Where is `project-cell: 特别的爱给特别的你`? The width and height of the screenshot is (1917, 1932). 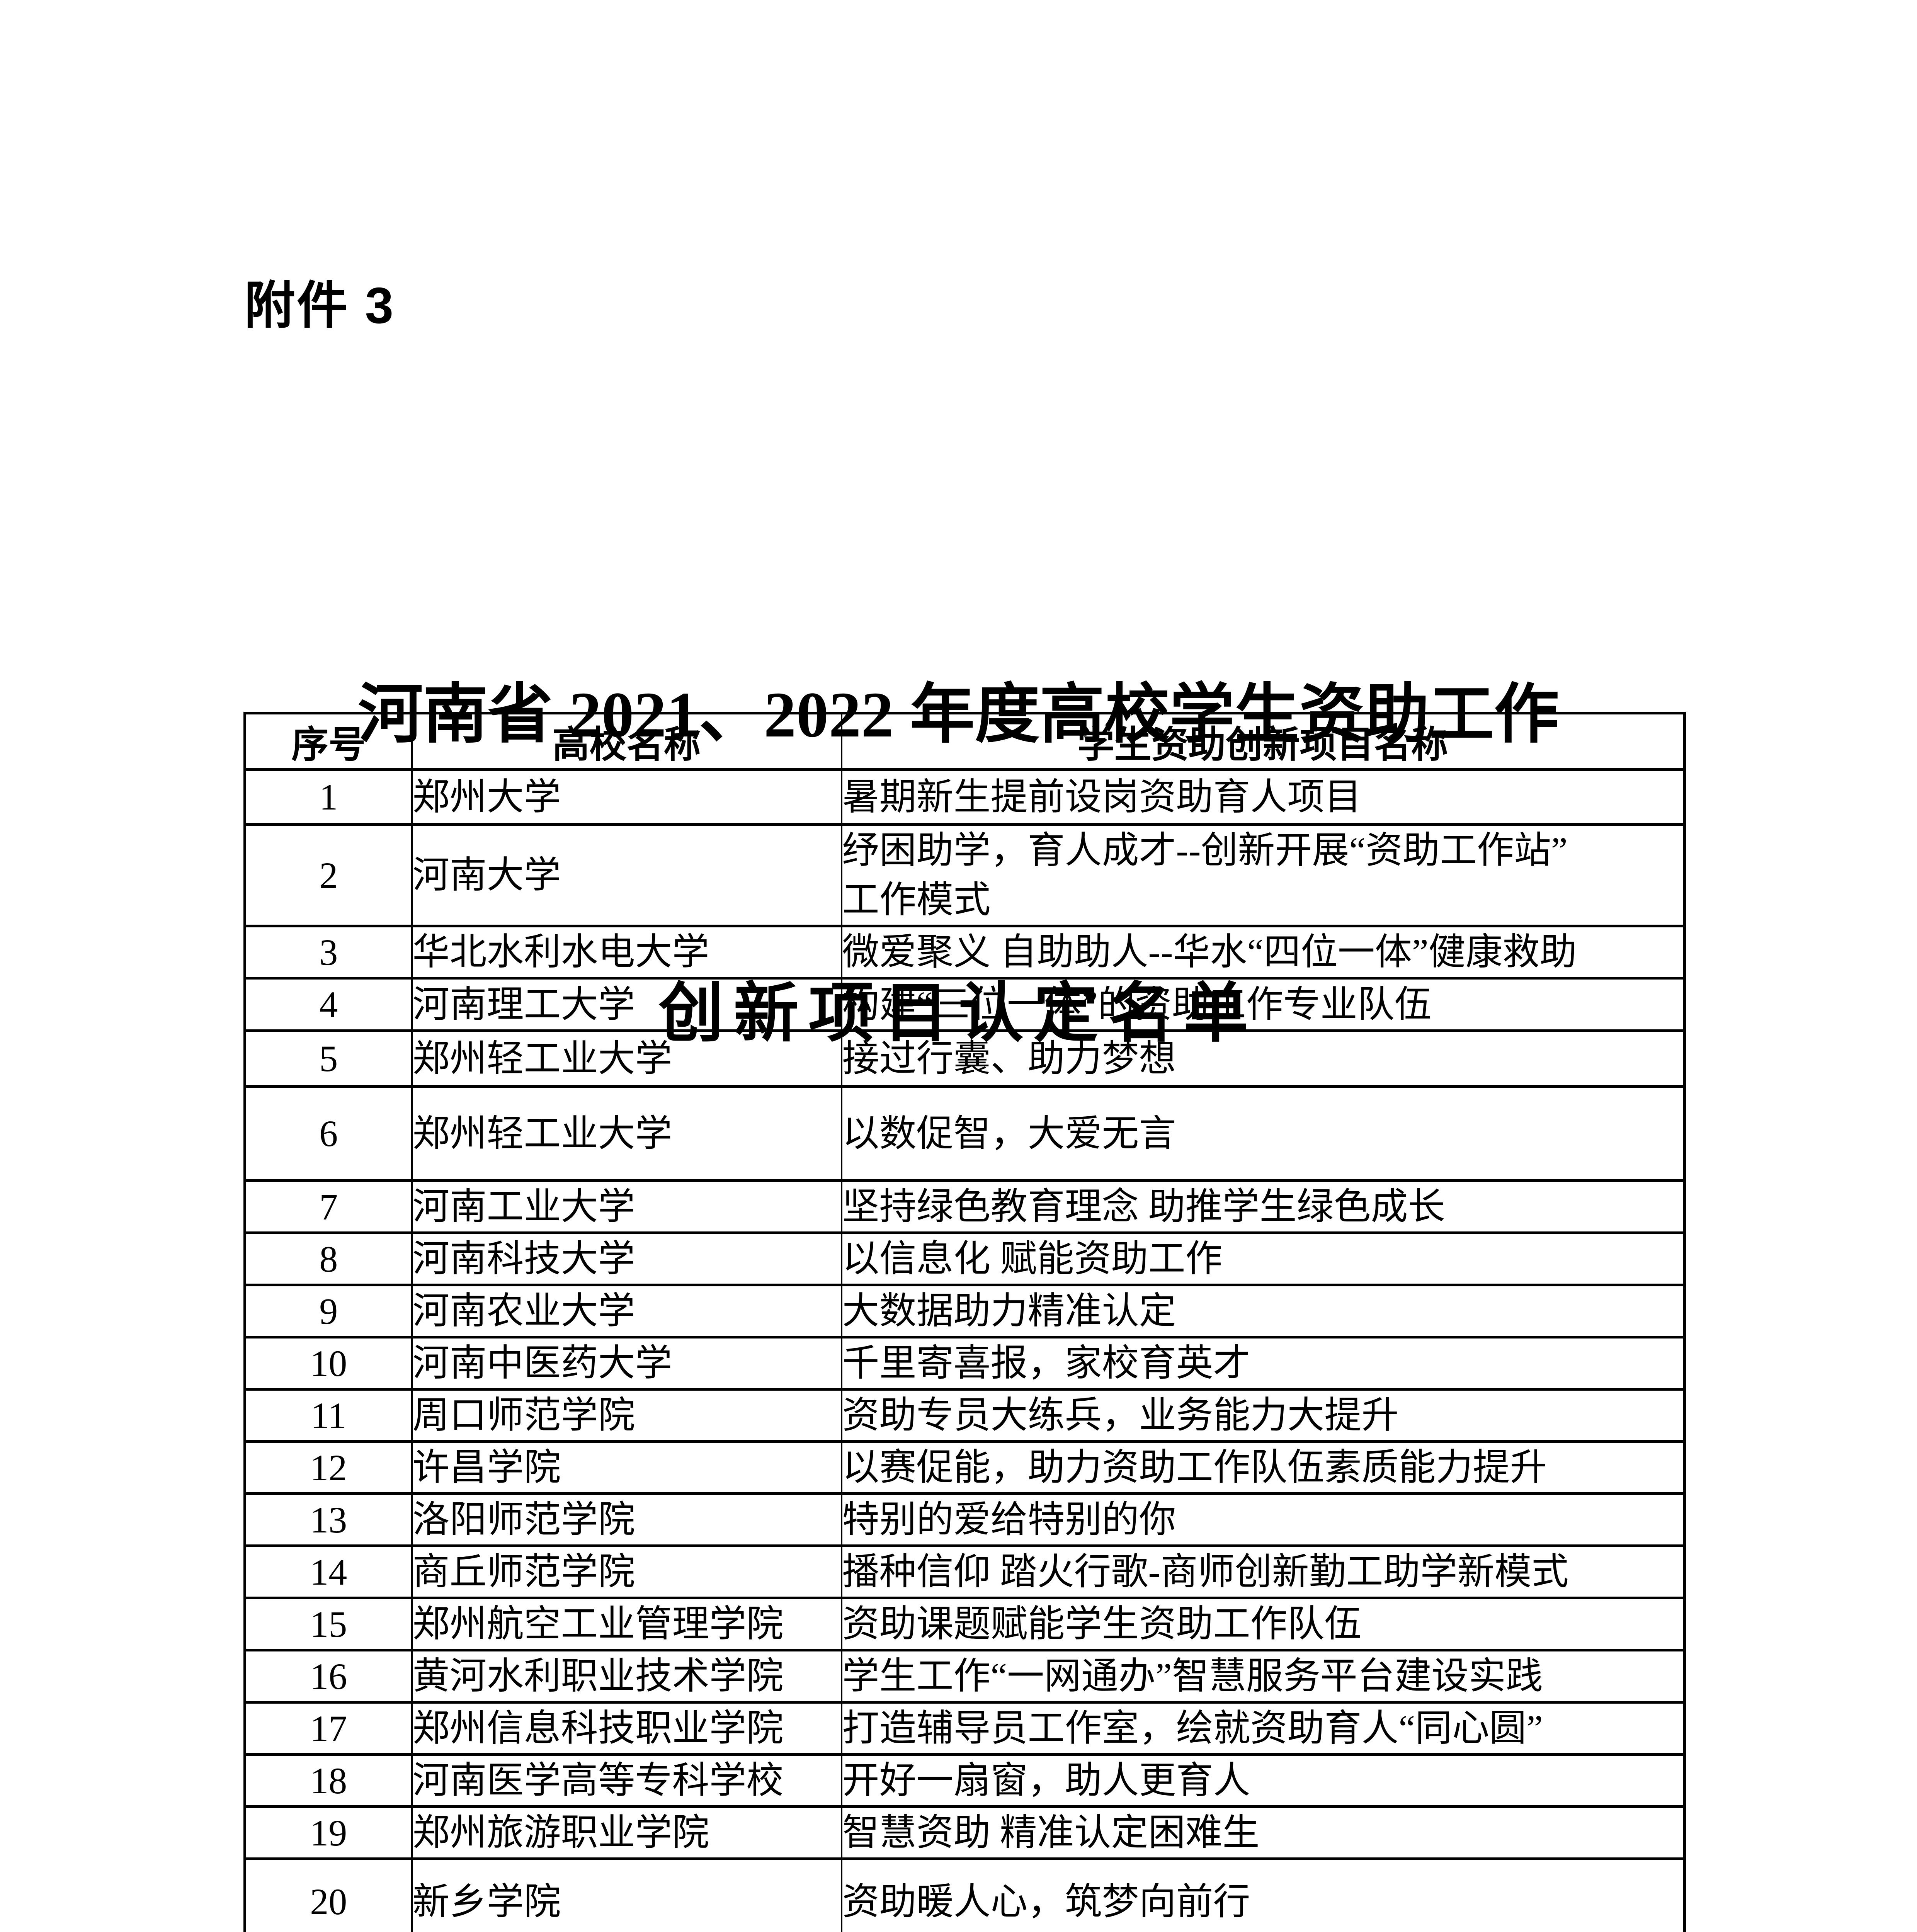 project-cell: 特别的爱给特别的你 is located at coordinates (1263, 1519).